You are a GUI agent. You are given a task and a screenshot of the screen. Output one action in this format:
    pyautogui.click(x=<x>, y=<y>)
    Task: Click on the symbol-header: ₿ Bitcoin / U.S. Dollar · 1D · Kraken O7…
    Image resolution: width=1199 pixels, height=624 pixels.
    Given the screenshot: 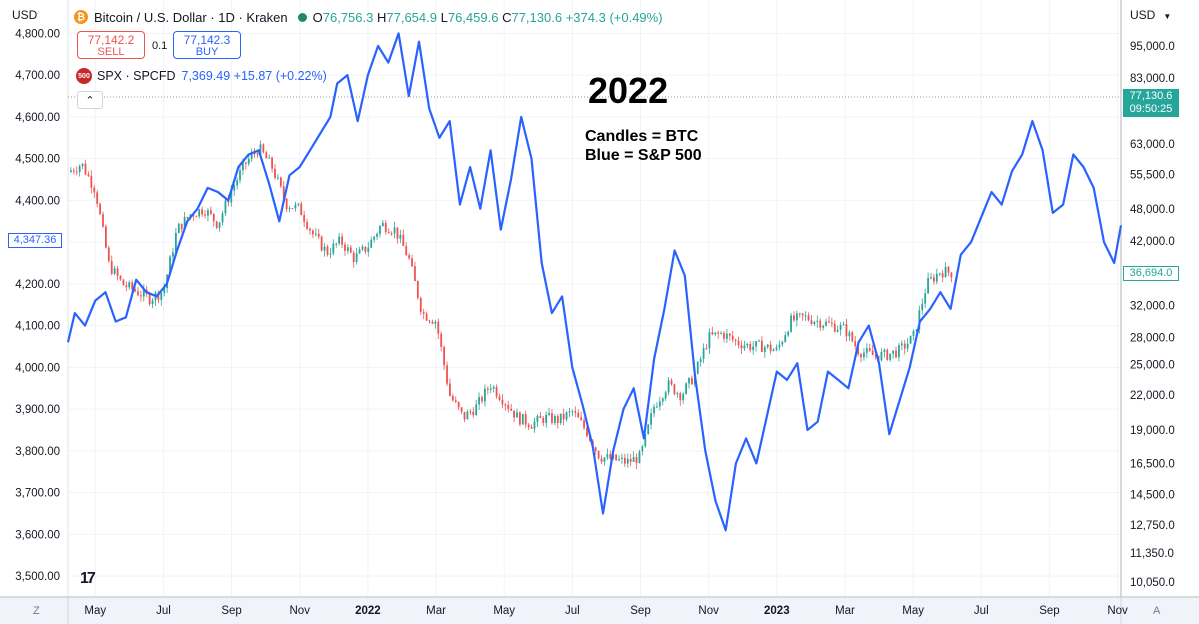 What is the action you would take?
    pyautogui.click(x=368, y=17)
    